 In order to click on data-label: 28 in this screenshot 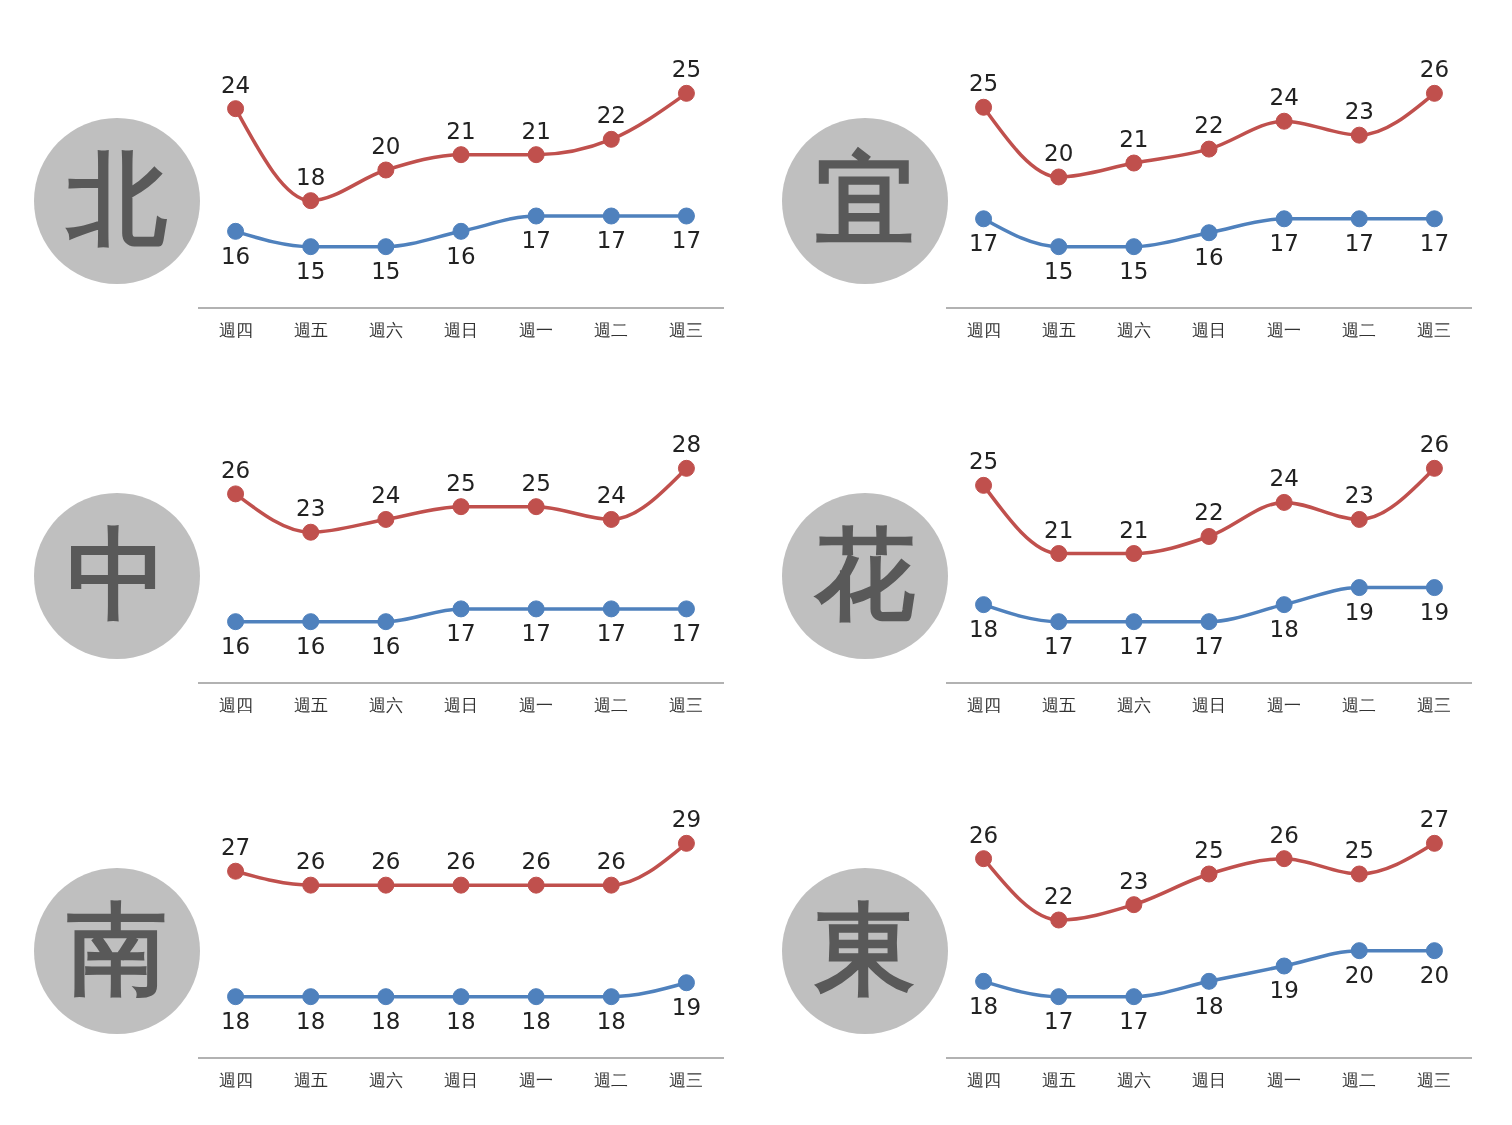, I will do `click(686, 444)`.